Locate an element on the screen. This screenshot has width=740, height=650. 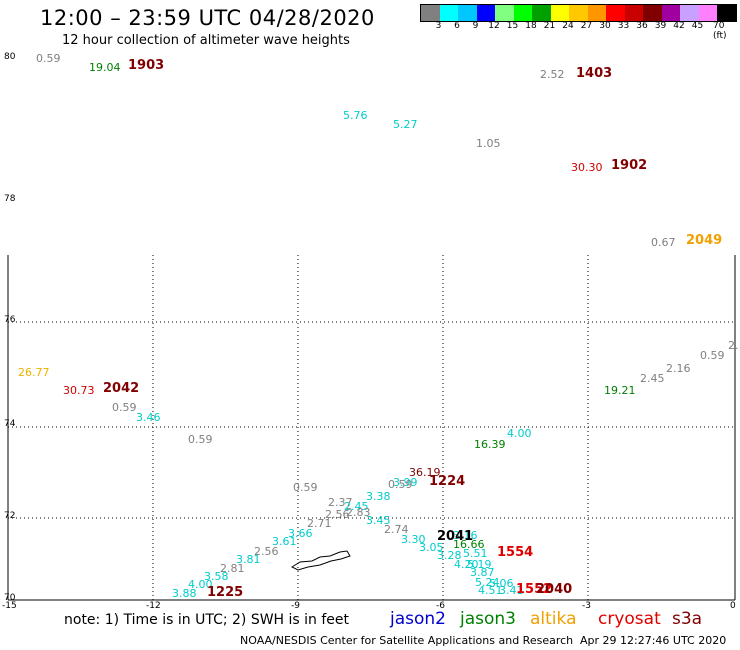
lon-label: 0 is located at coordinates (733, 606).